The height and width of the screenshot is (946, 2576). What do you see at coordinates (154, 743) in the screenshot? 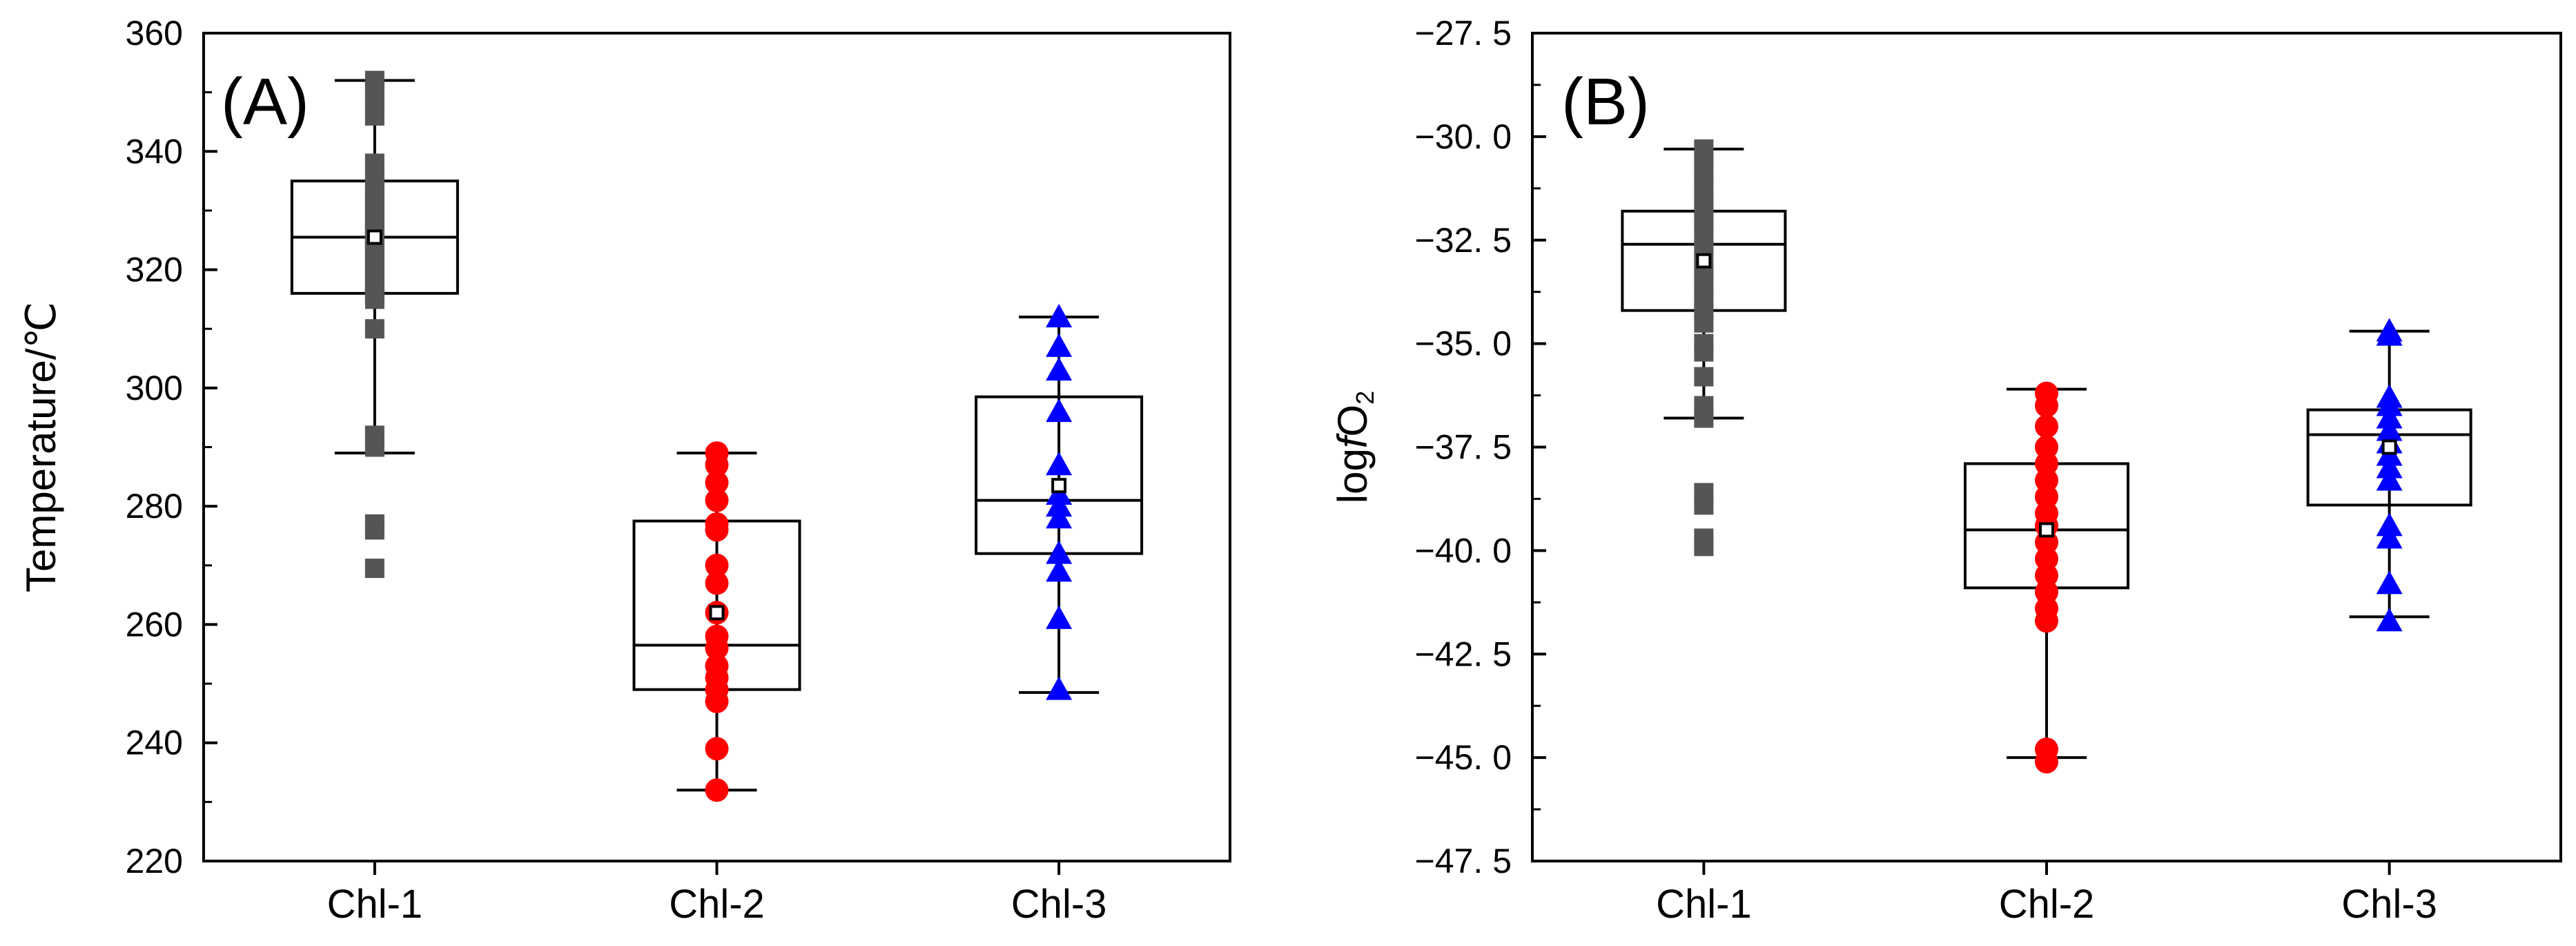
I see `y-tick-label: 240` at bounding box center [154, 743].